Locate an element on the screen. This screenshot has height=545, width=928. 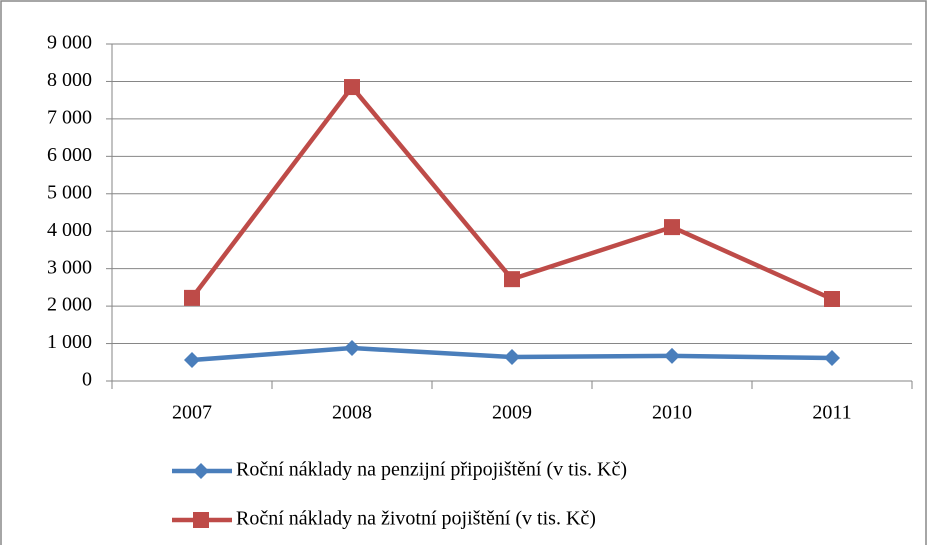
y-tick-label: 3 000 is located at coordinates (69, 267).